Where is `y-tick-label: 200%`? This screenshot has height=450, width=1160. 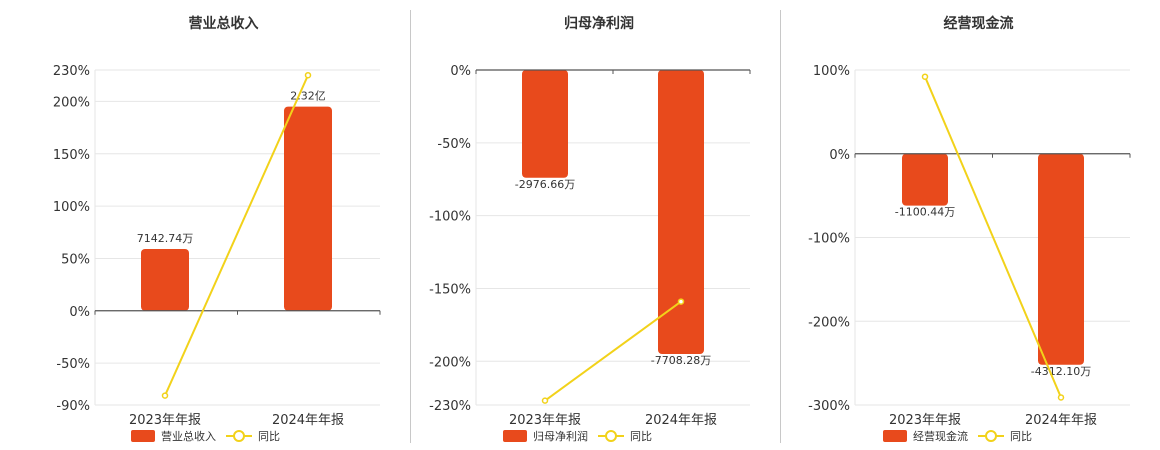
y-tick-label: 200% is located at coordinates (71, 102).